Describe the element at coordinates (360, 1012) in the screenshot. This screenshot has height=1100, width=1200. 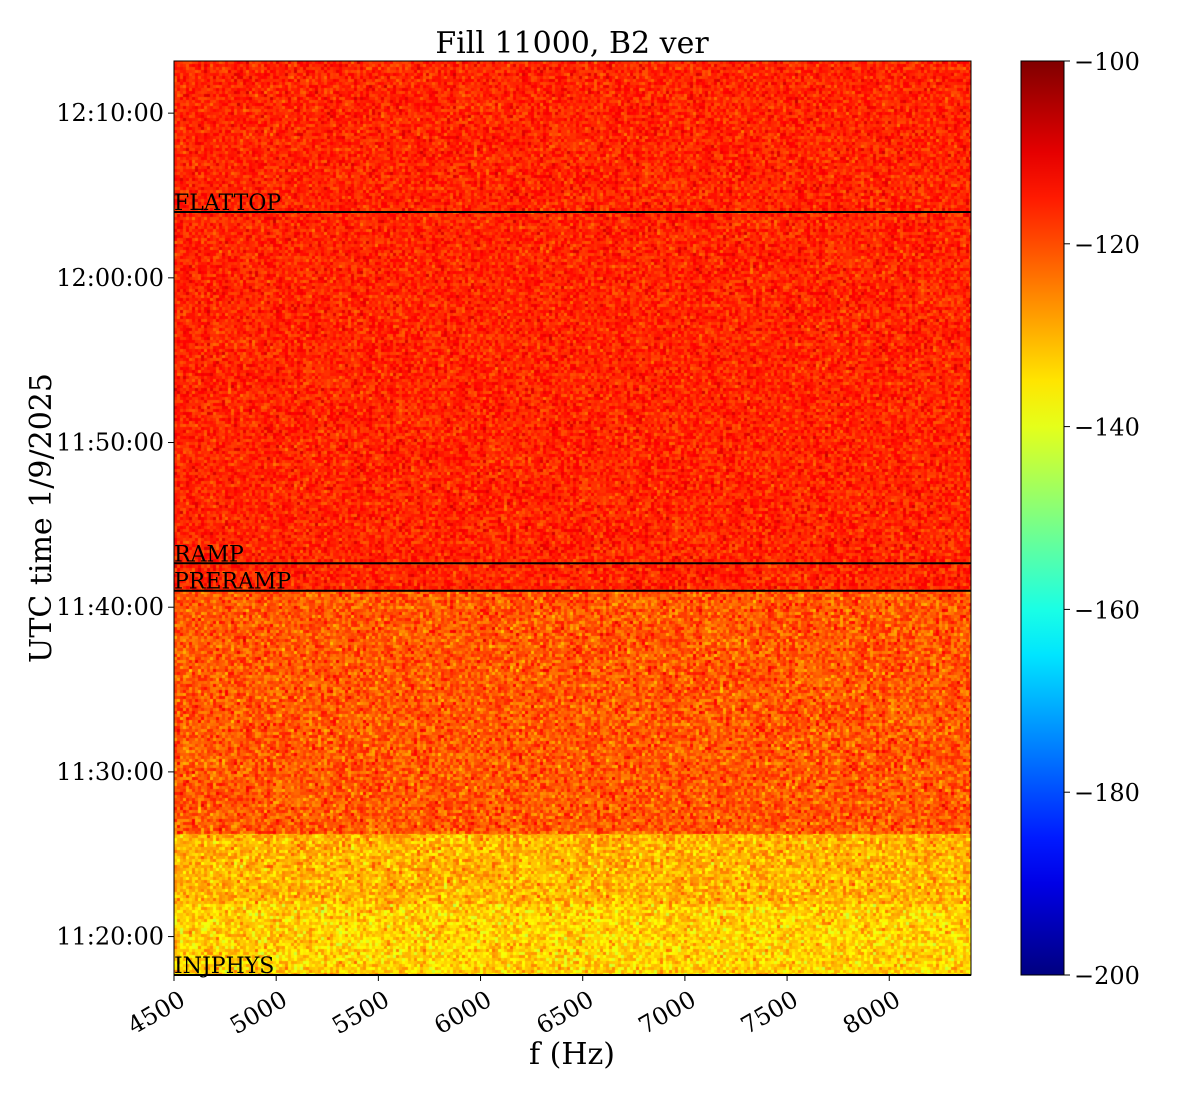
I see `x-tick-label: 5500` at that location.